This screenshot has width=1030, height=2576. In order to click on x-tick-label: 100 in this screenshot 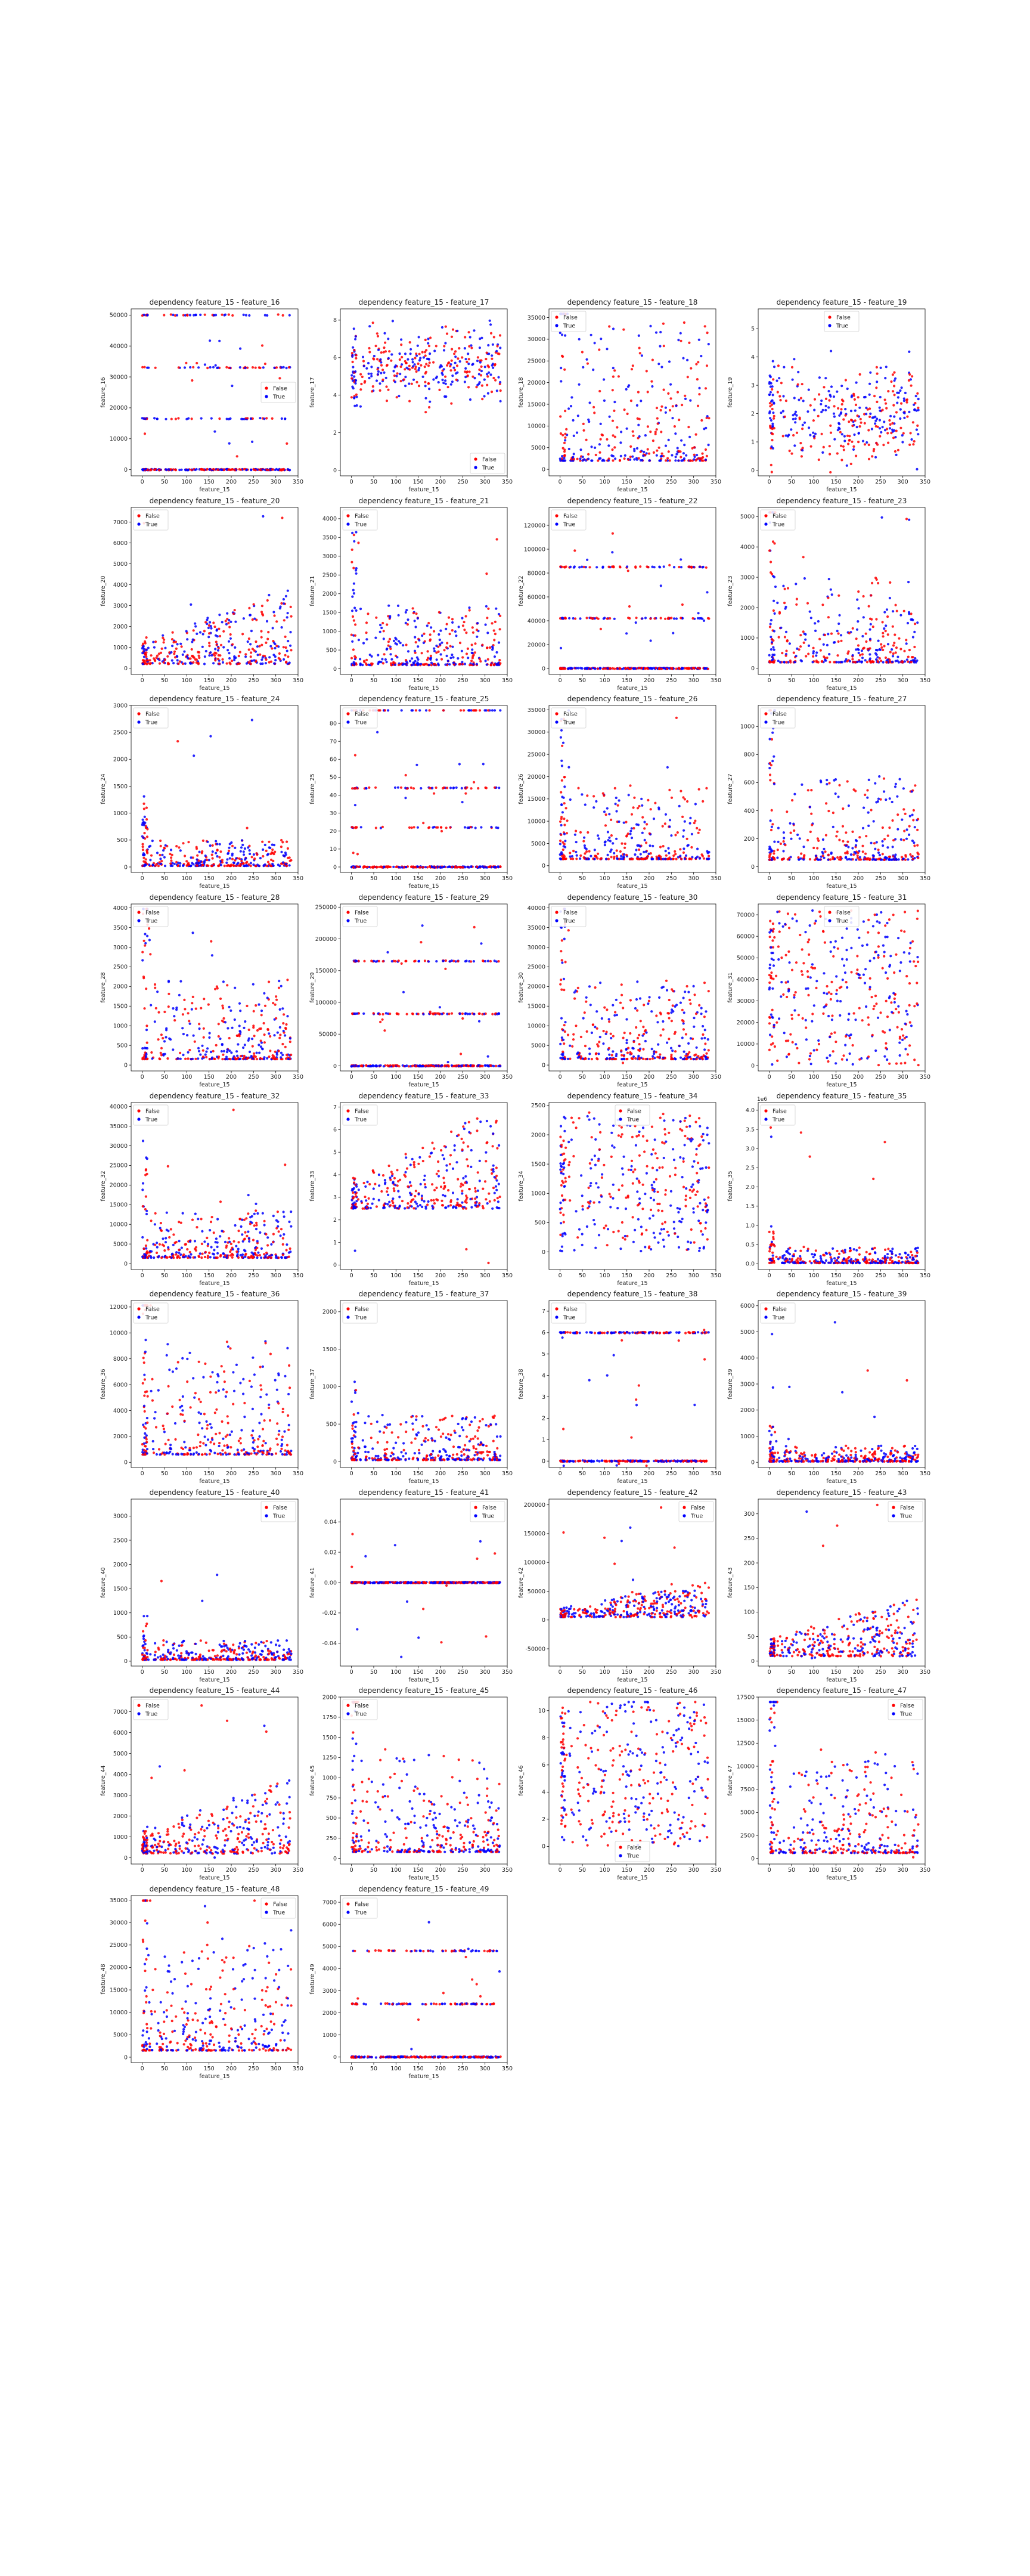, I will do `click(186, 879)`.